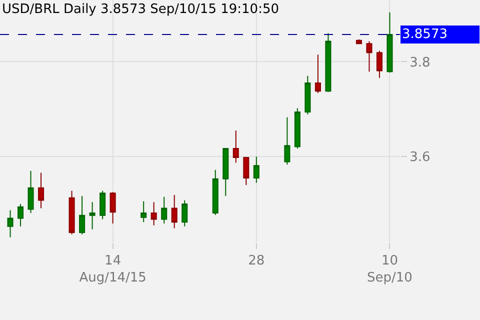 The height and width of the screenshot is (320, 480). Describe the element at coordinates (420, 62) in the screenshot. I see `y-tick-label: 3.8` at that location.